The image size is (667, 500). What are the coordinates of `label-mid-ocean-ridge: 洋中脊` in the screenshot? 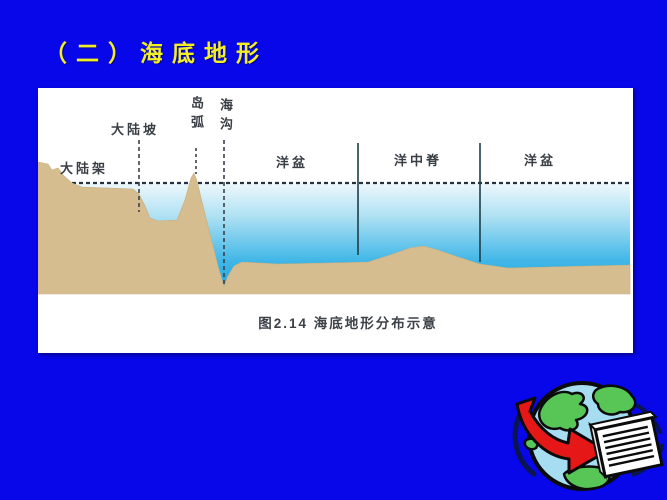 It's located at (418, 160).